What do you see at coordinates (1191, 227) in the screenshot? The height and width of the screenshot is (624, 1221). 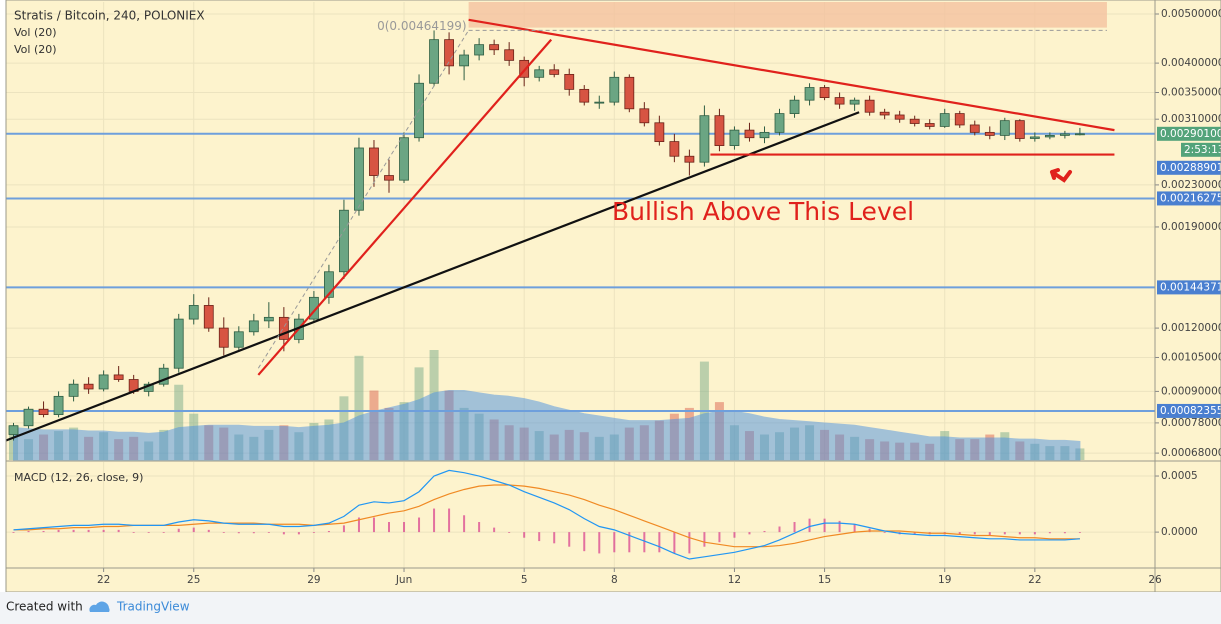 I see `y-tick-label: 0.00190000` at bounding box center [1191, 227].